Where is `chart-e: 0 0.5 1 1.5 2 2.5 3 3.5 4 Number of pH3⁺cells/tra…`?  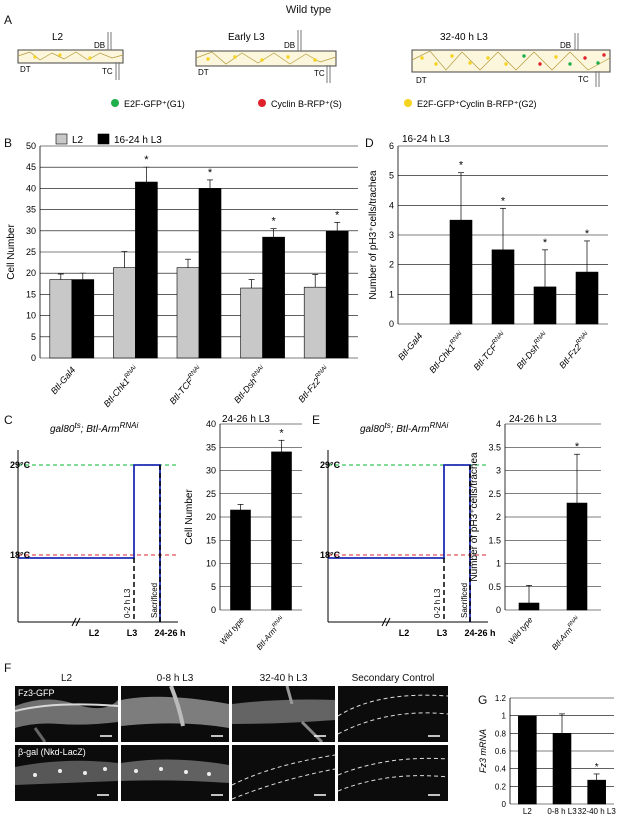 chart-e: 0 0.5 1 1.5 2 2.5 3 3.5 4 Number of pH3⁺cells/tra… is located at coordinates (535, 533).